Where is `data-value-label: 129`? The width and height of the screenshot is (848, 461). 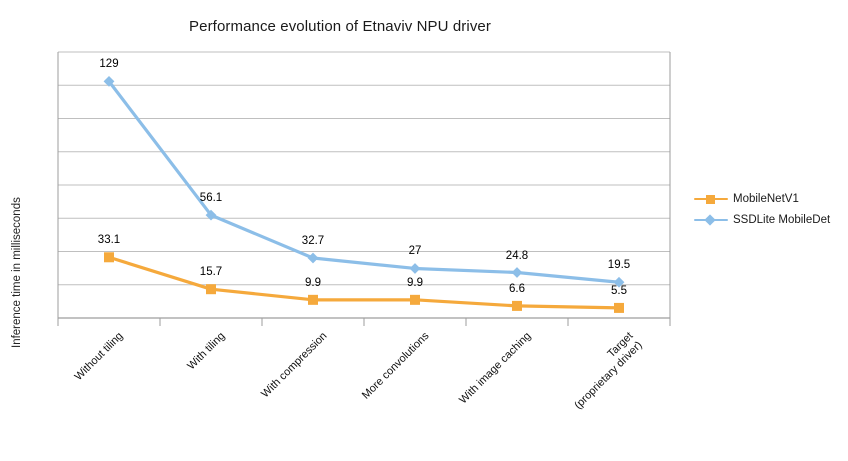
data-value-label: 129 is located at coordinates (109, 64).